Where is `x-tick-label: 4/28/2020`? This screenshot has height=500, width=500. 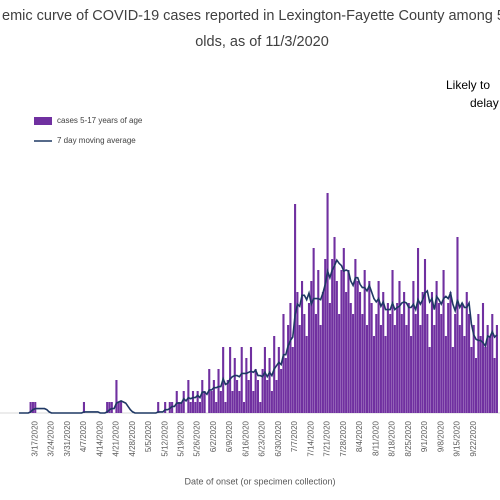 x-tick-label: 4/28/2020 is located at coordinates (132, 438).